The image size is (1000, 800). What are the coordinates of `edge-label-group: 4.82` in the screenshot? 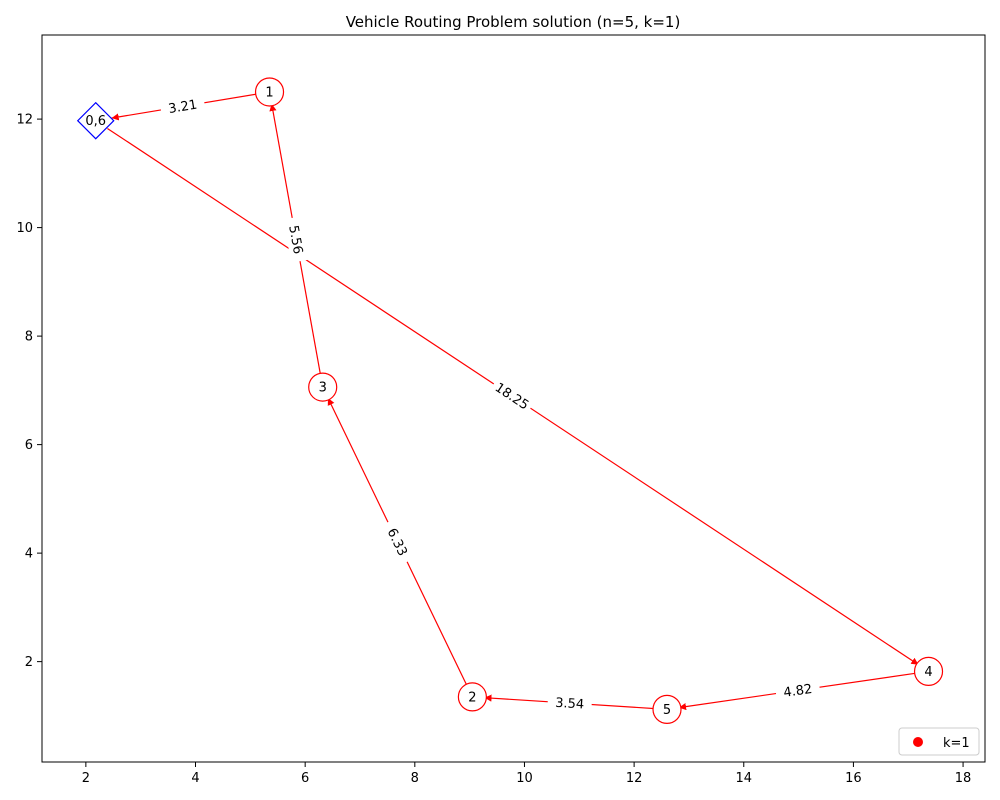 It's located at (797, 690).